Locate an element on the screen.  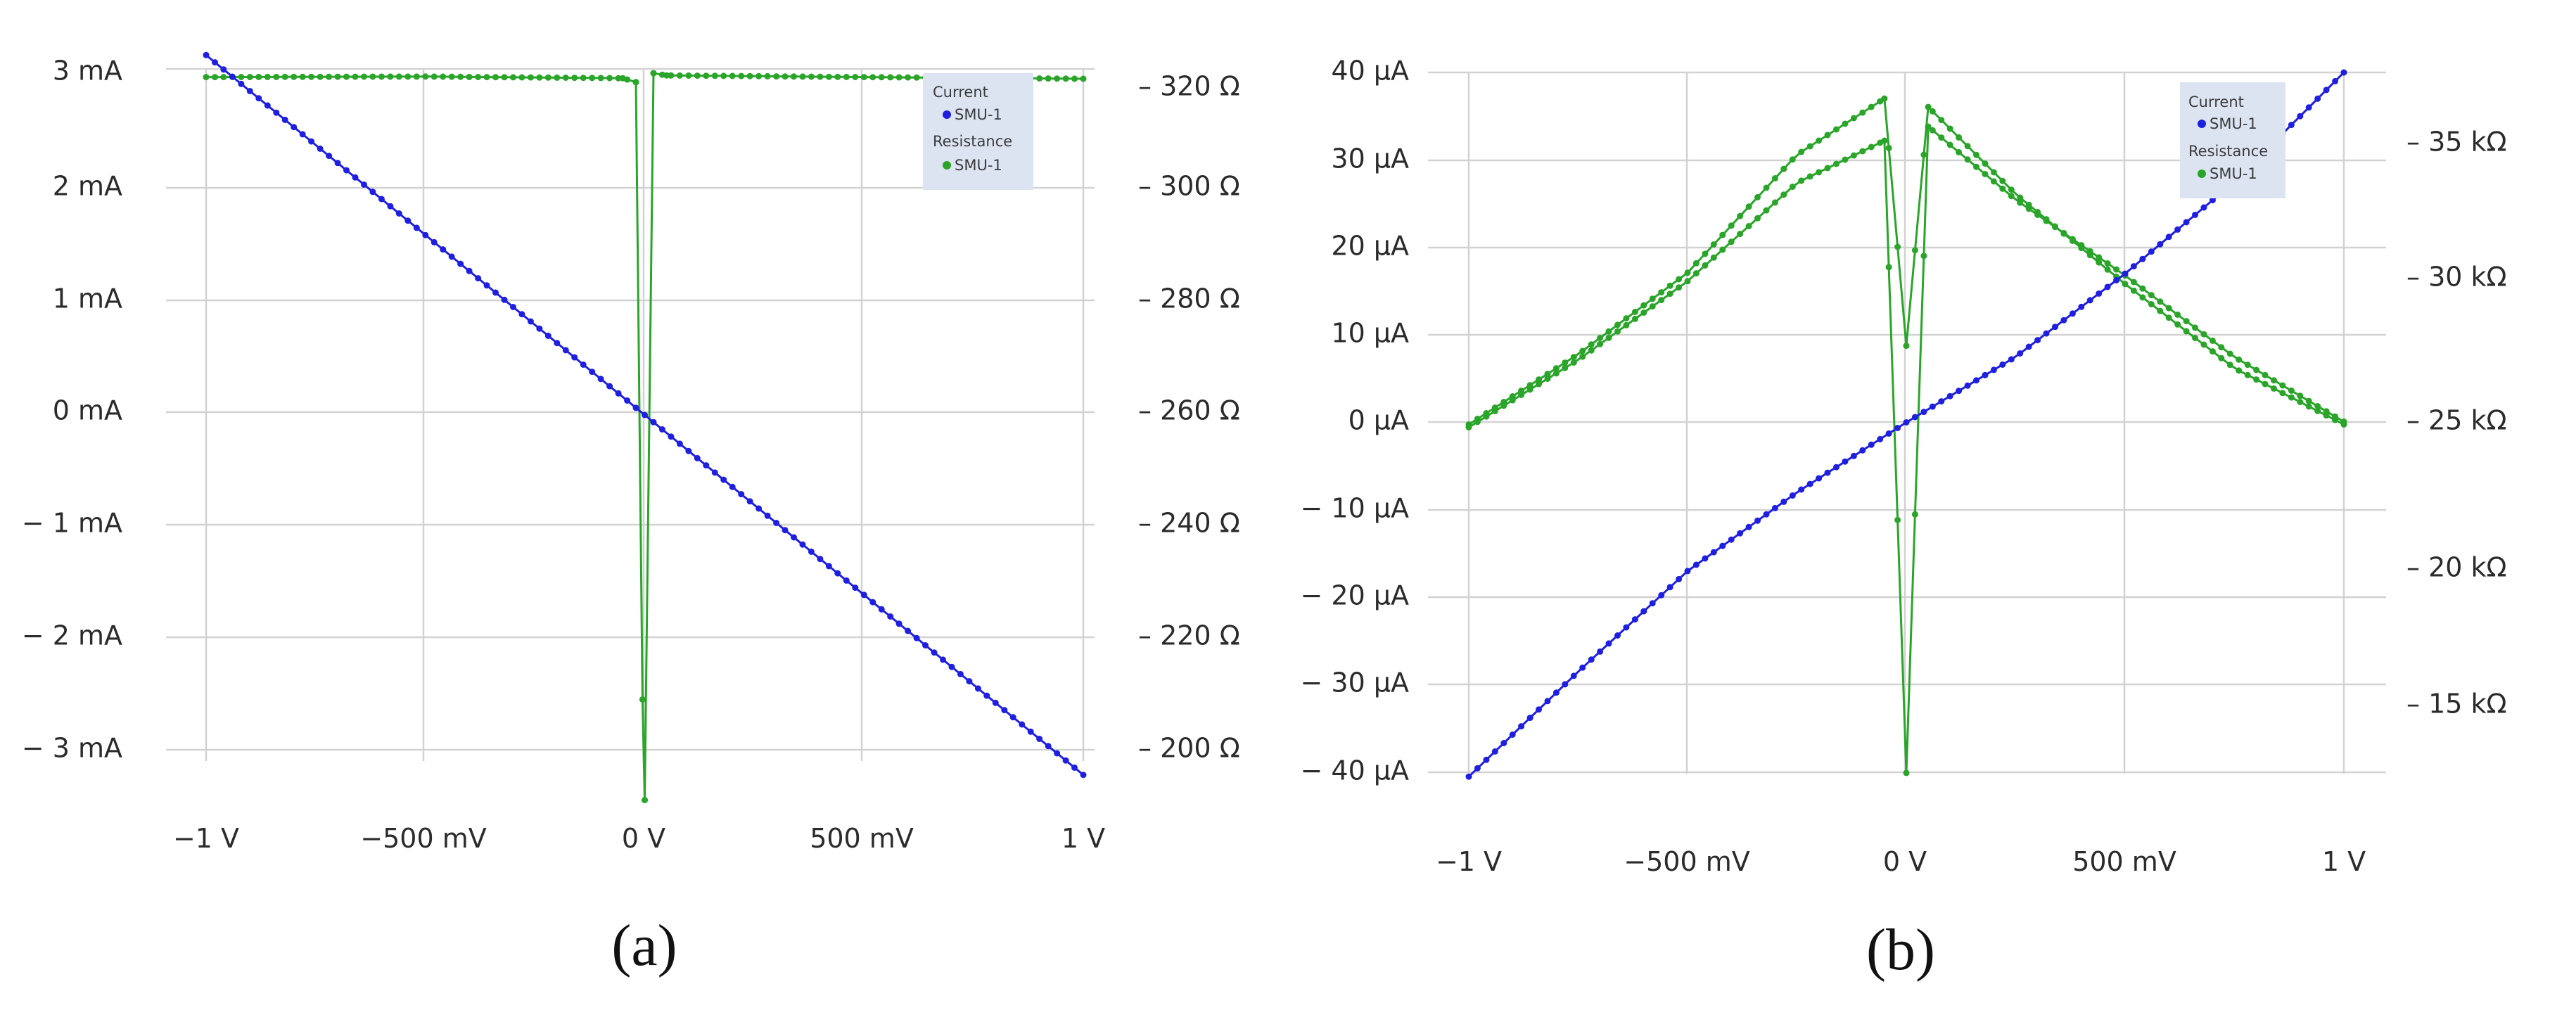
y-right-tick-b: – 25 kΩ is located at coordinates (2456, 420).